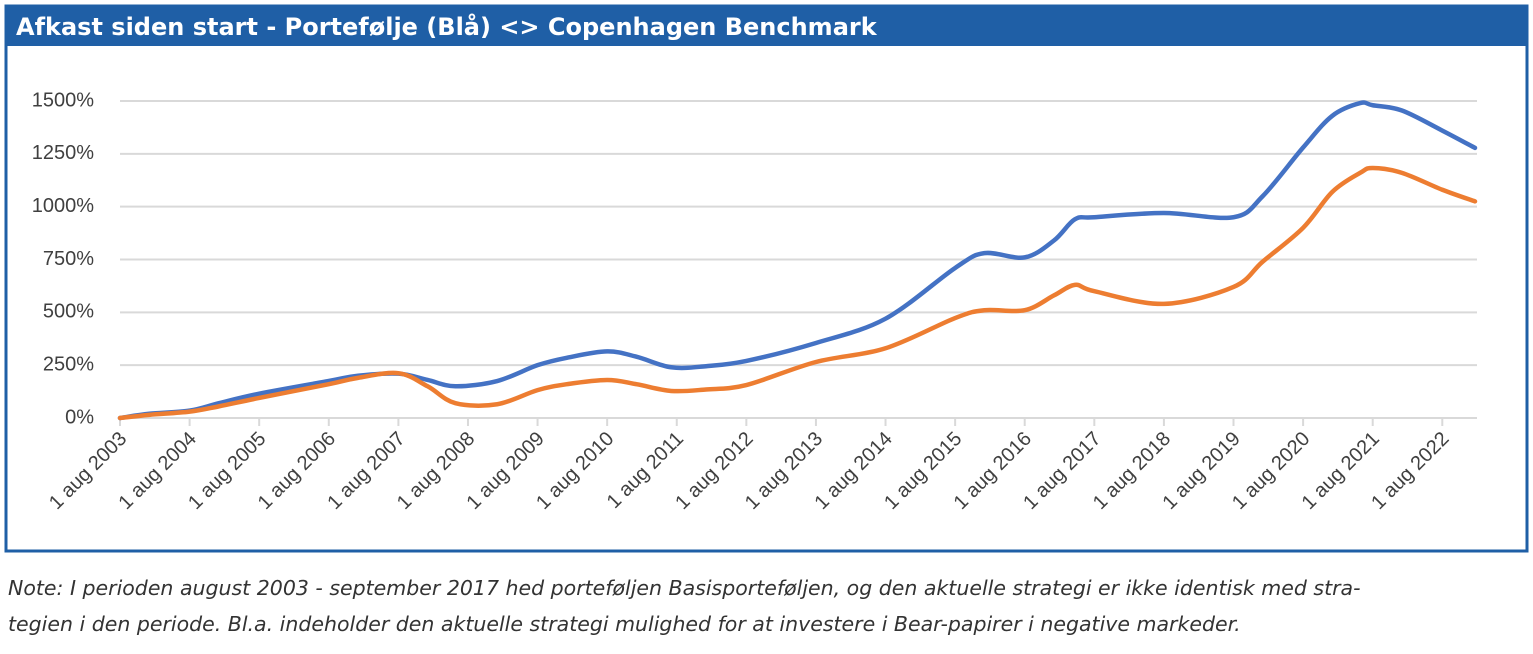  I want to click on y-tick-label: 750%, so click(68, 259).